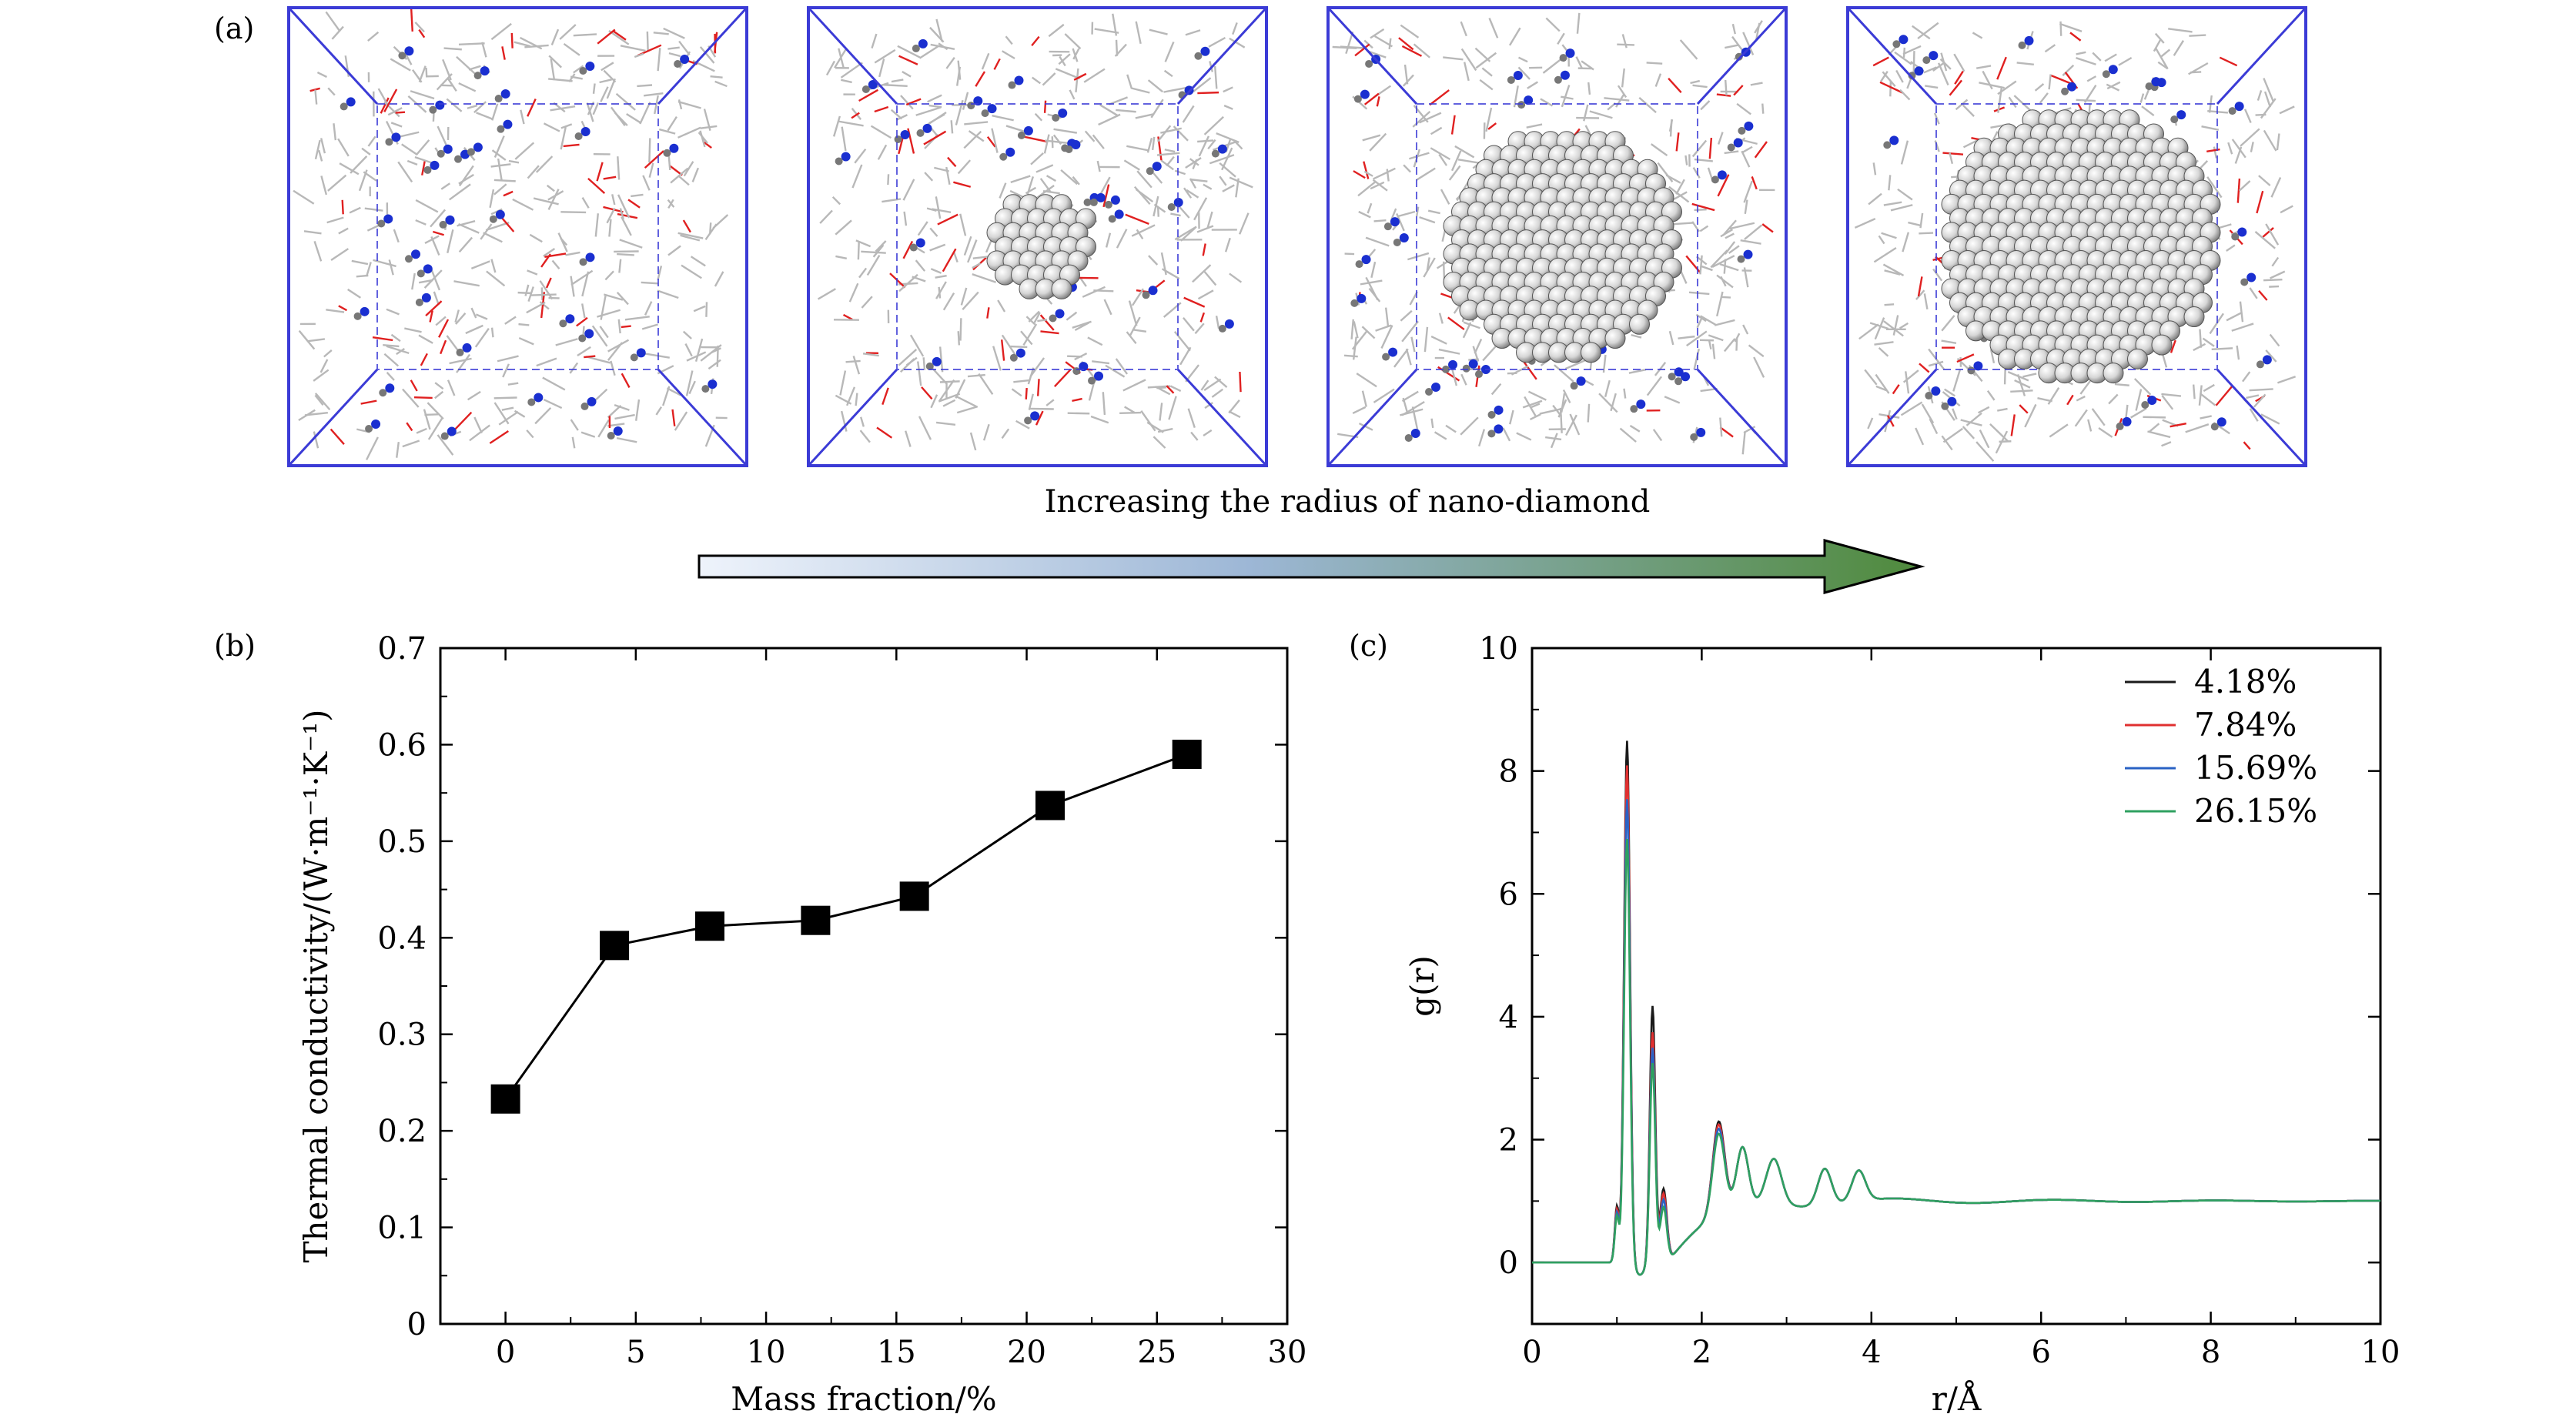 The width and height of the screenshot is (2576, 1424). What do you see at coordinates (1892, 56) in the screenshot?
I see `cube-diagonal-edge` at bounding box center [1892, 56].